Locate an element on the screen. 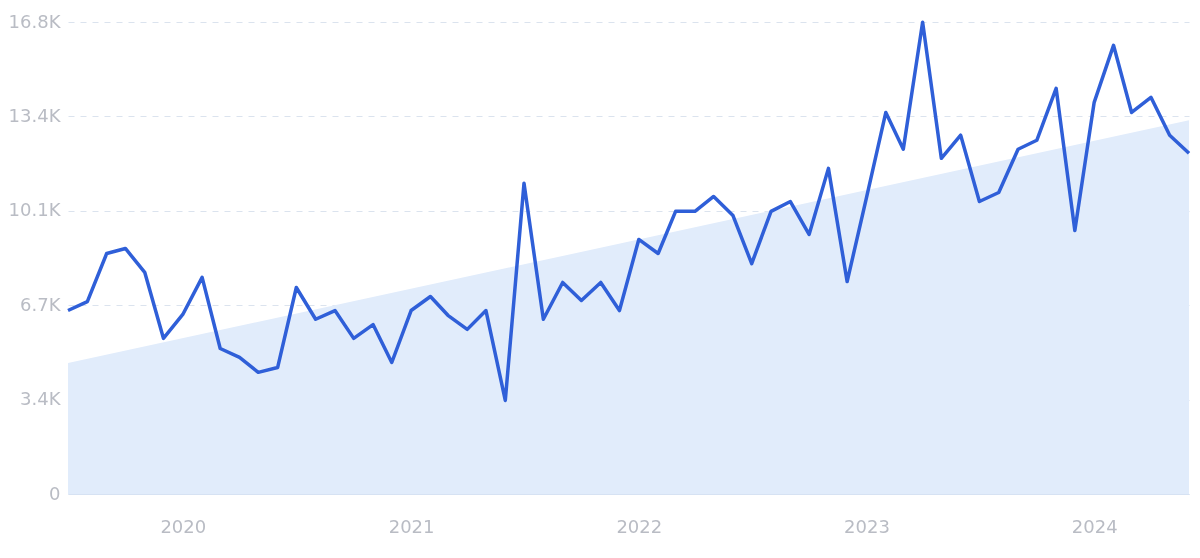  x-tick-label: 2022 is located at coordinates (639, 526).